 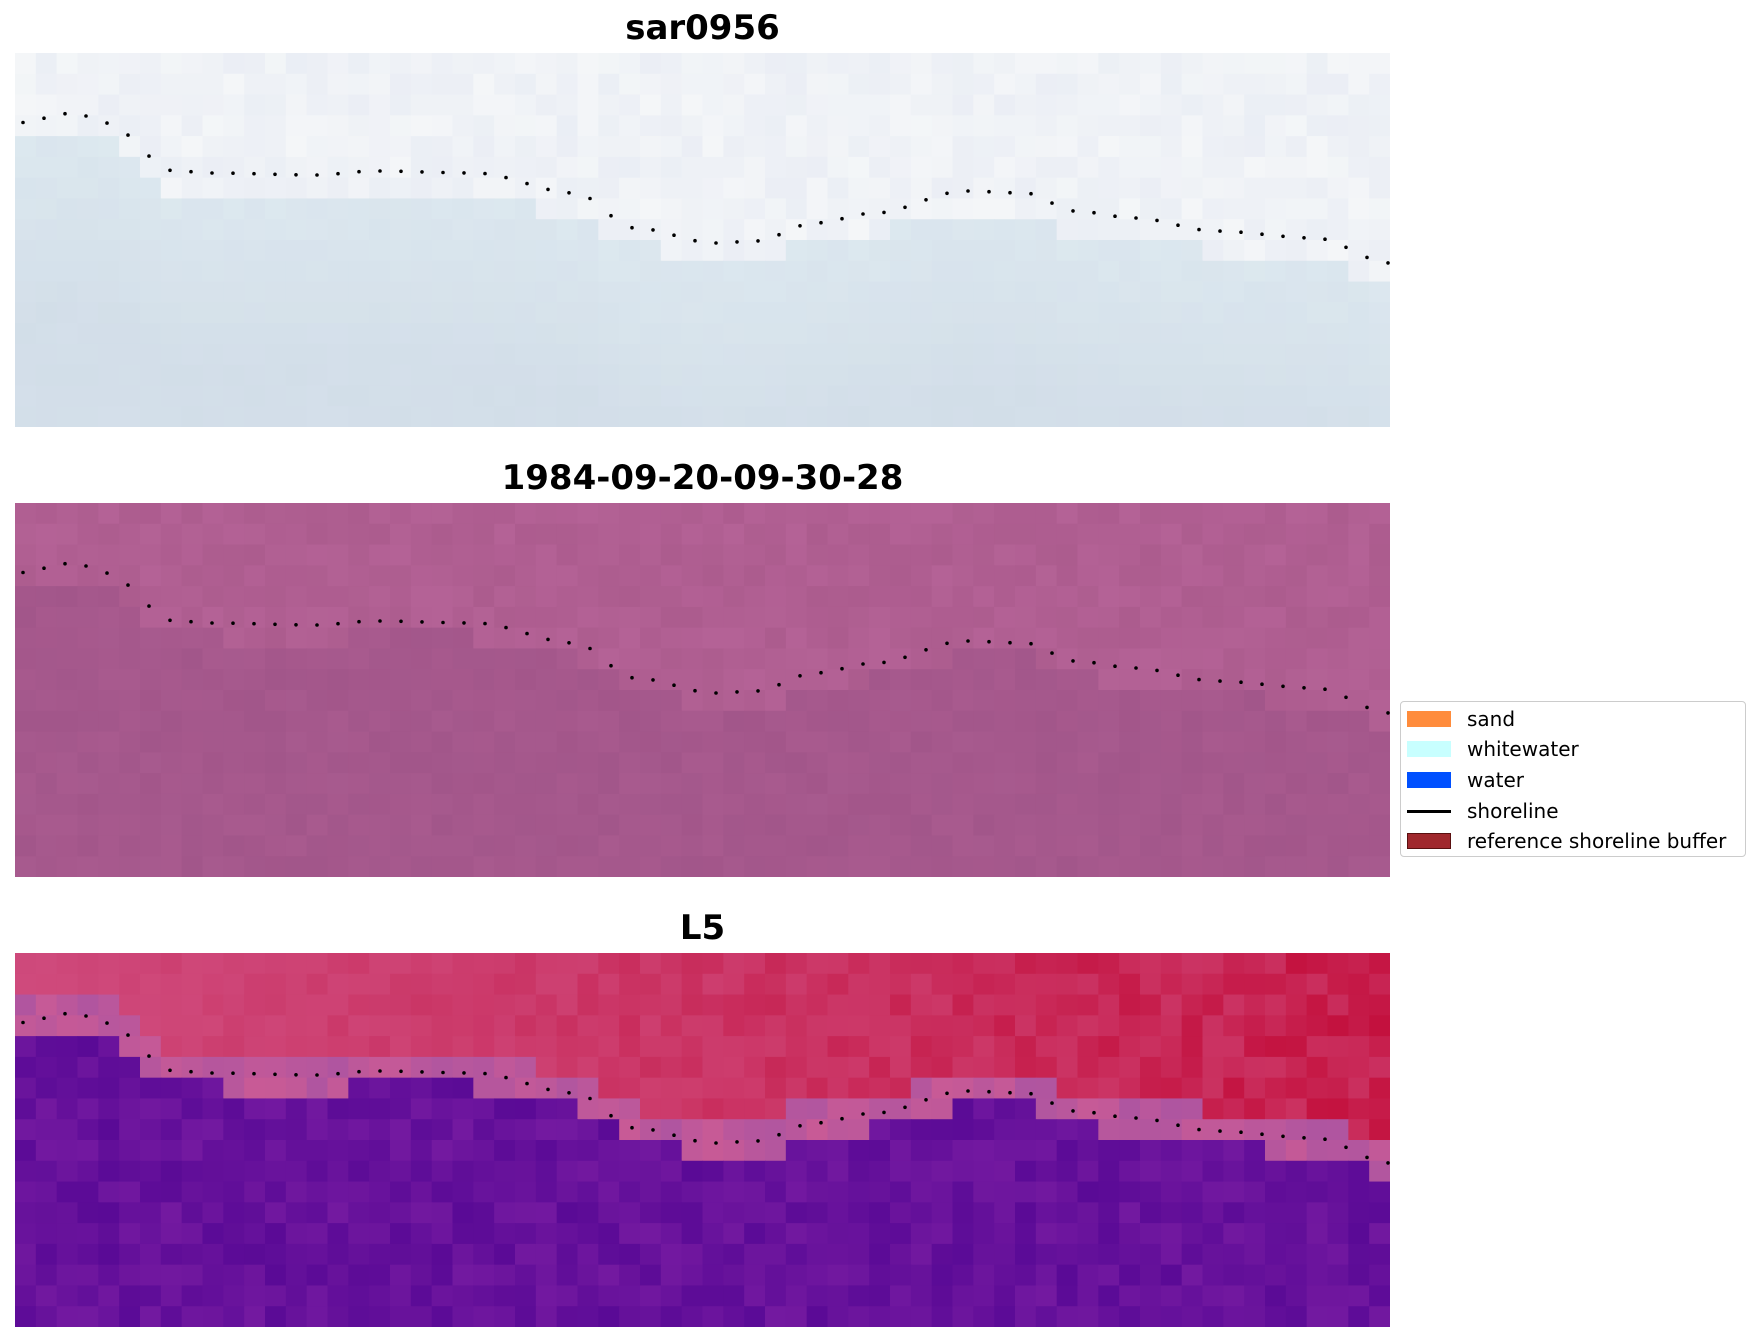 I want to click on legend-item-sand: sand, so click(x=1461, y=719).